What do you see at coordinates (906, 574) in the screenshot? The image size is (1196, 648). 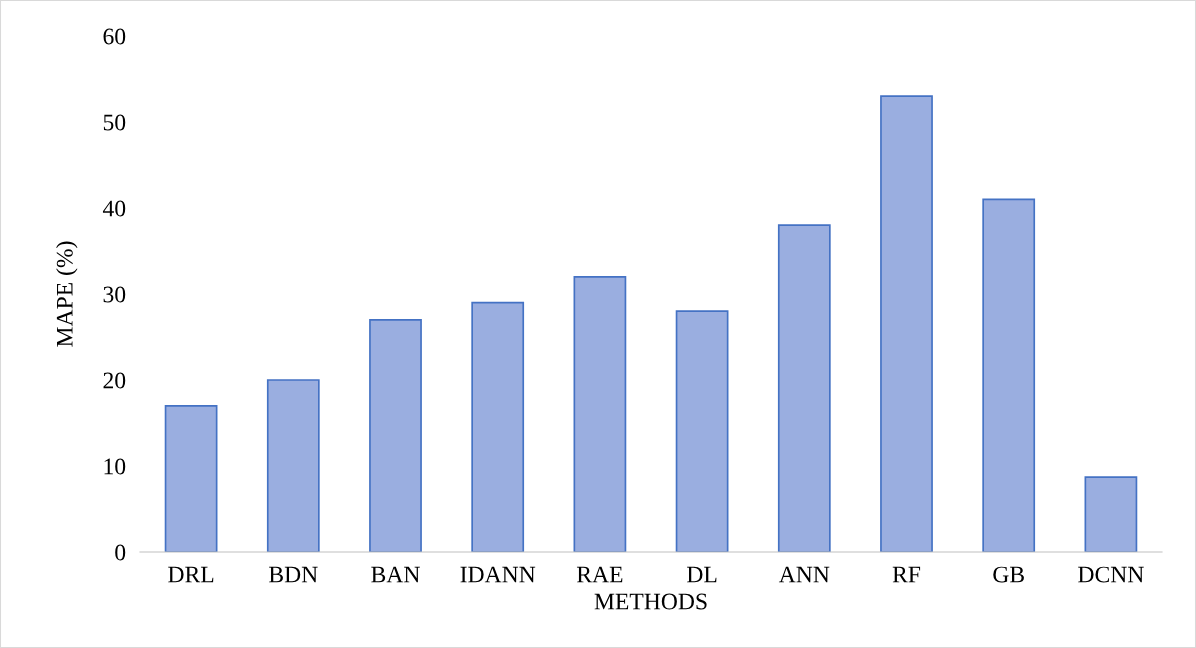 I see `x-tick-label: RF` at bounding box center [906, 574].